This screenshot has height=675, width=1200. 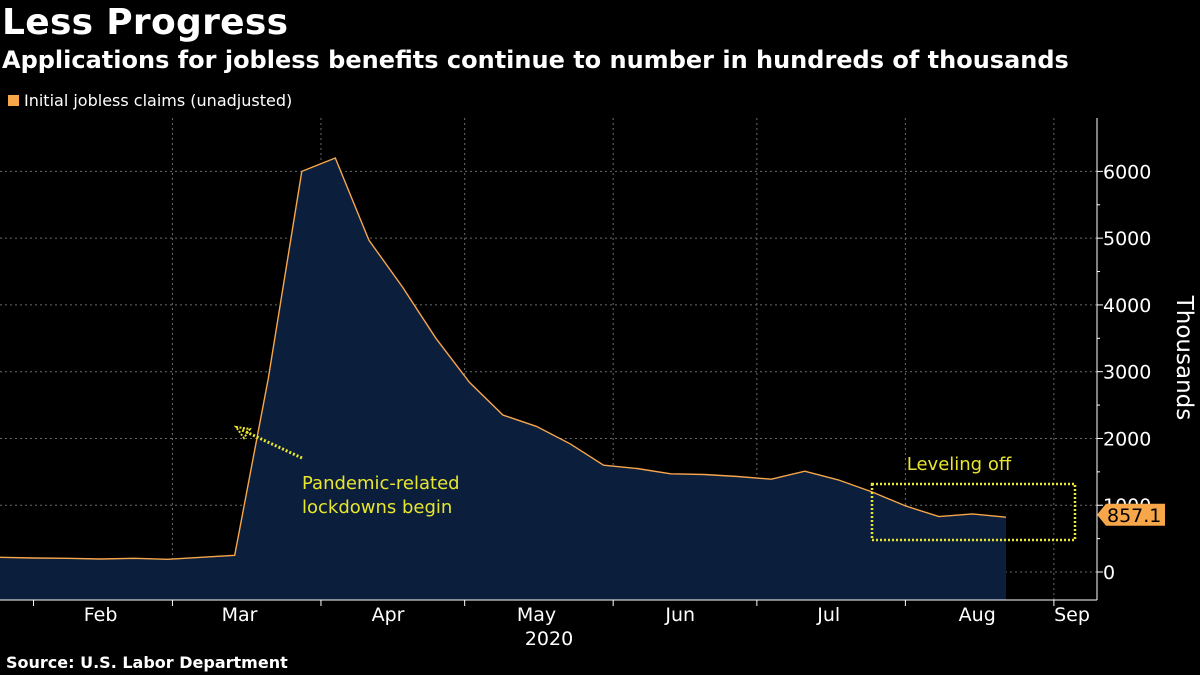 I want to click on y-tick-label: 0, so click(x=1109, y=573).